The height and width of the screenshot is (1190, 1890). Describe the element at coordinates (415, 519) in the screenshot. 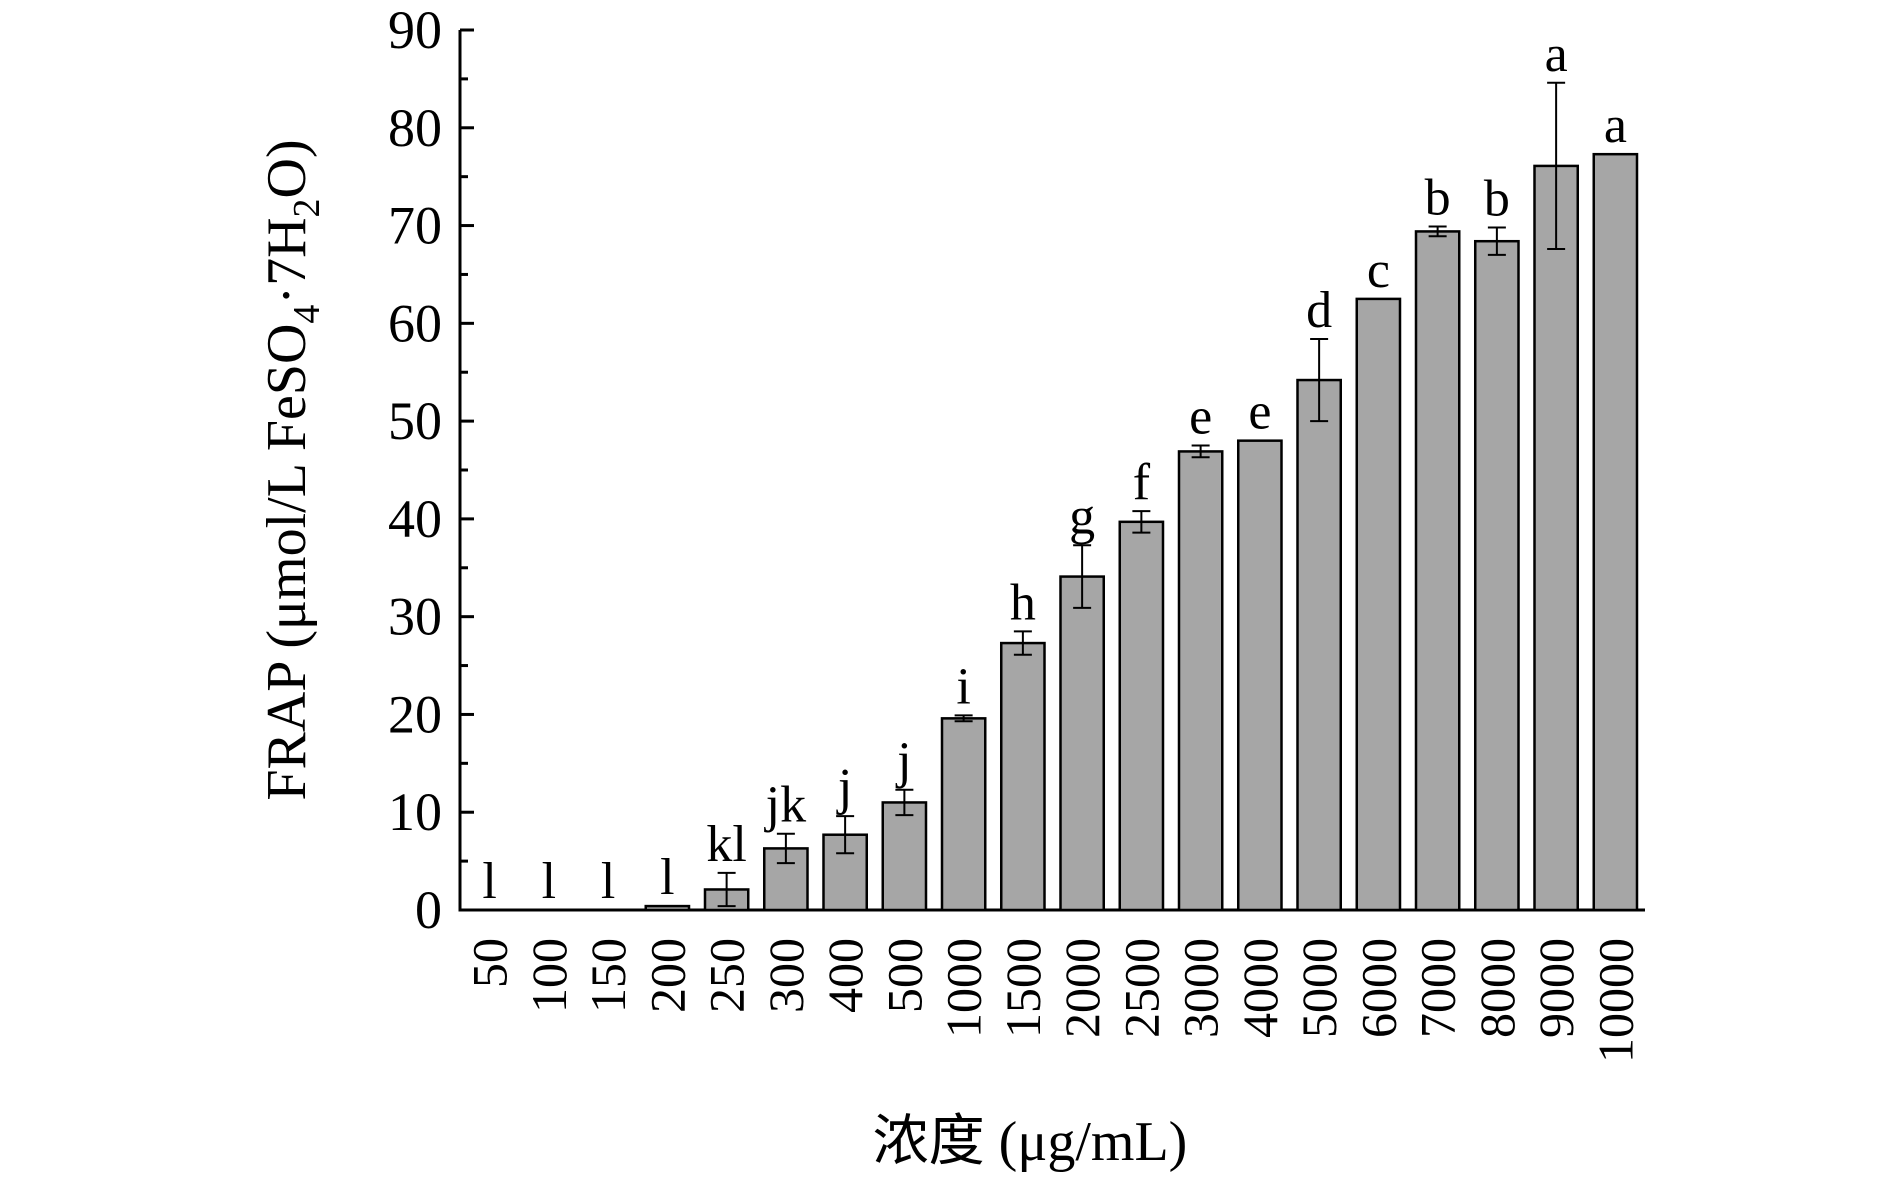

I see `y-tick-label: 40` at that location.